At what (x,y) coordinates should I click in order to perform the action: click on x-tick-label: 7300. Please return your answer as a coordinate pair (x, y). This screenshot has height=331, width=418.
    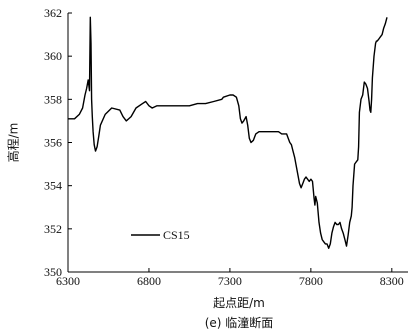
    Looking at the image, I should click on (230, 281).